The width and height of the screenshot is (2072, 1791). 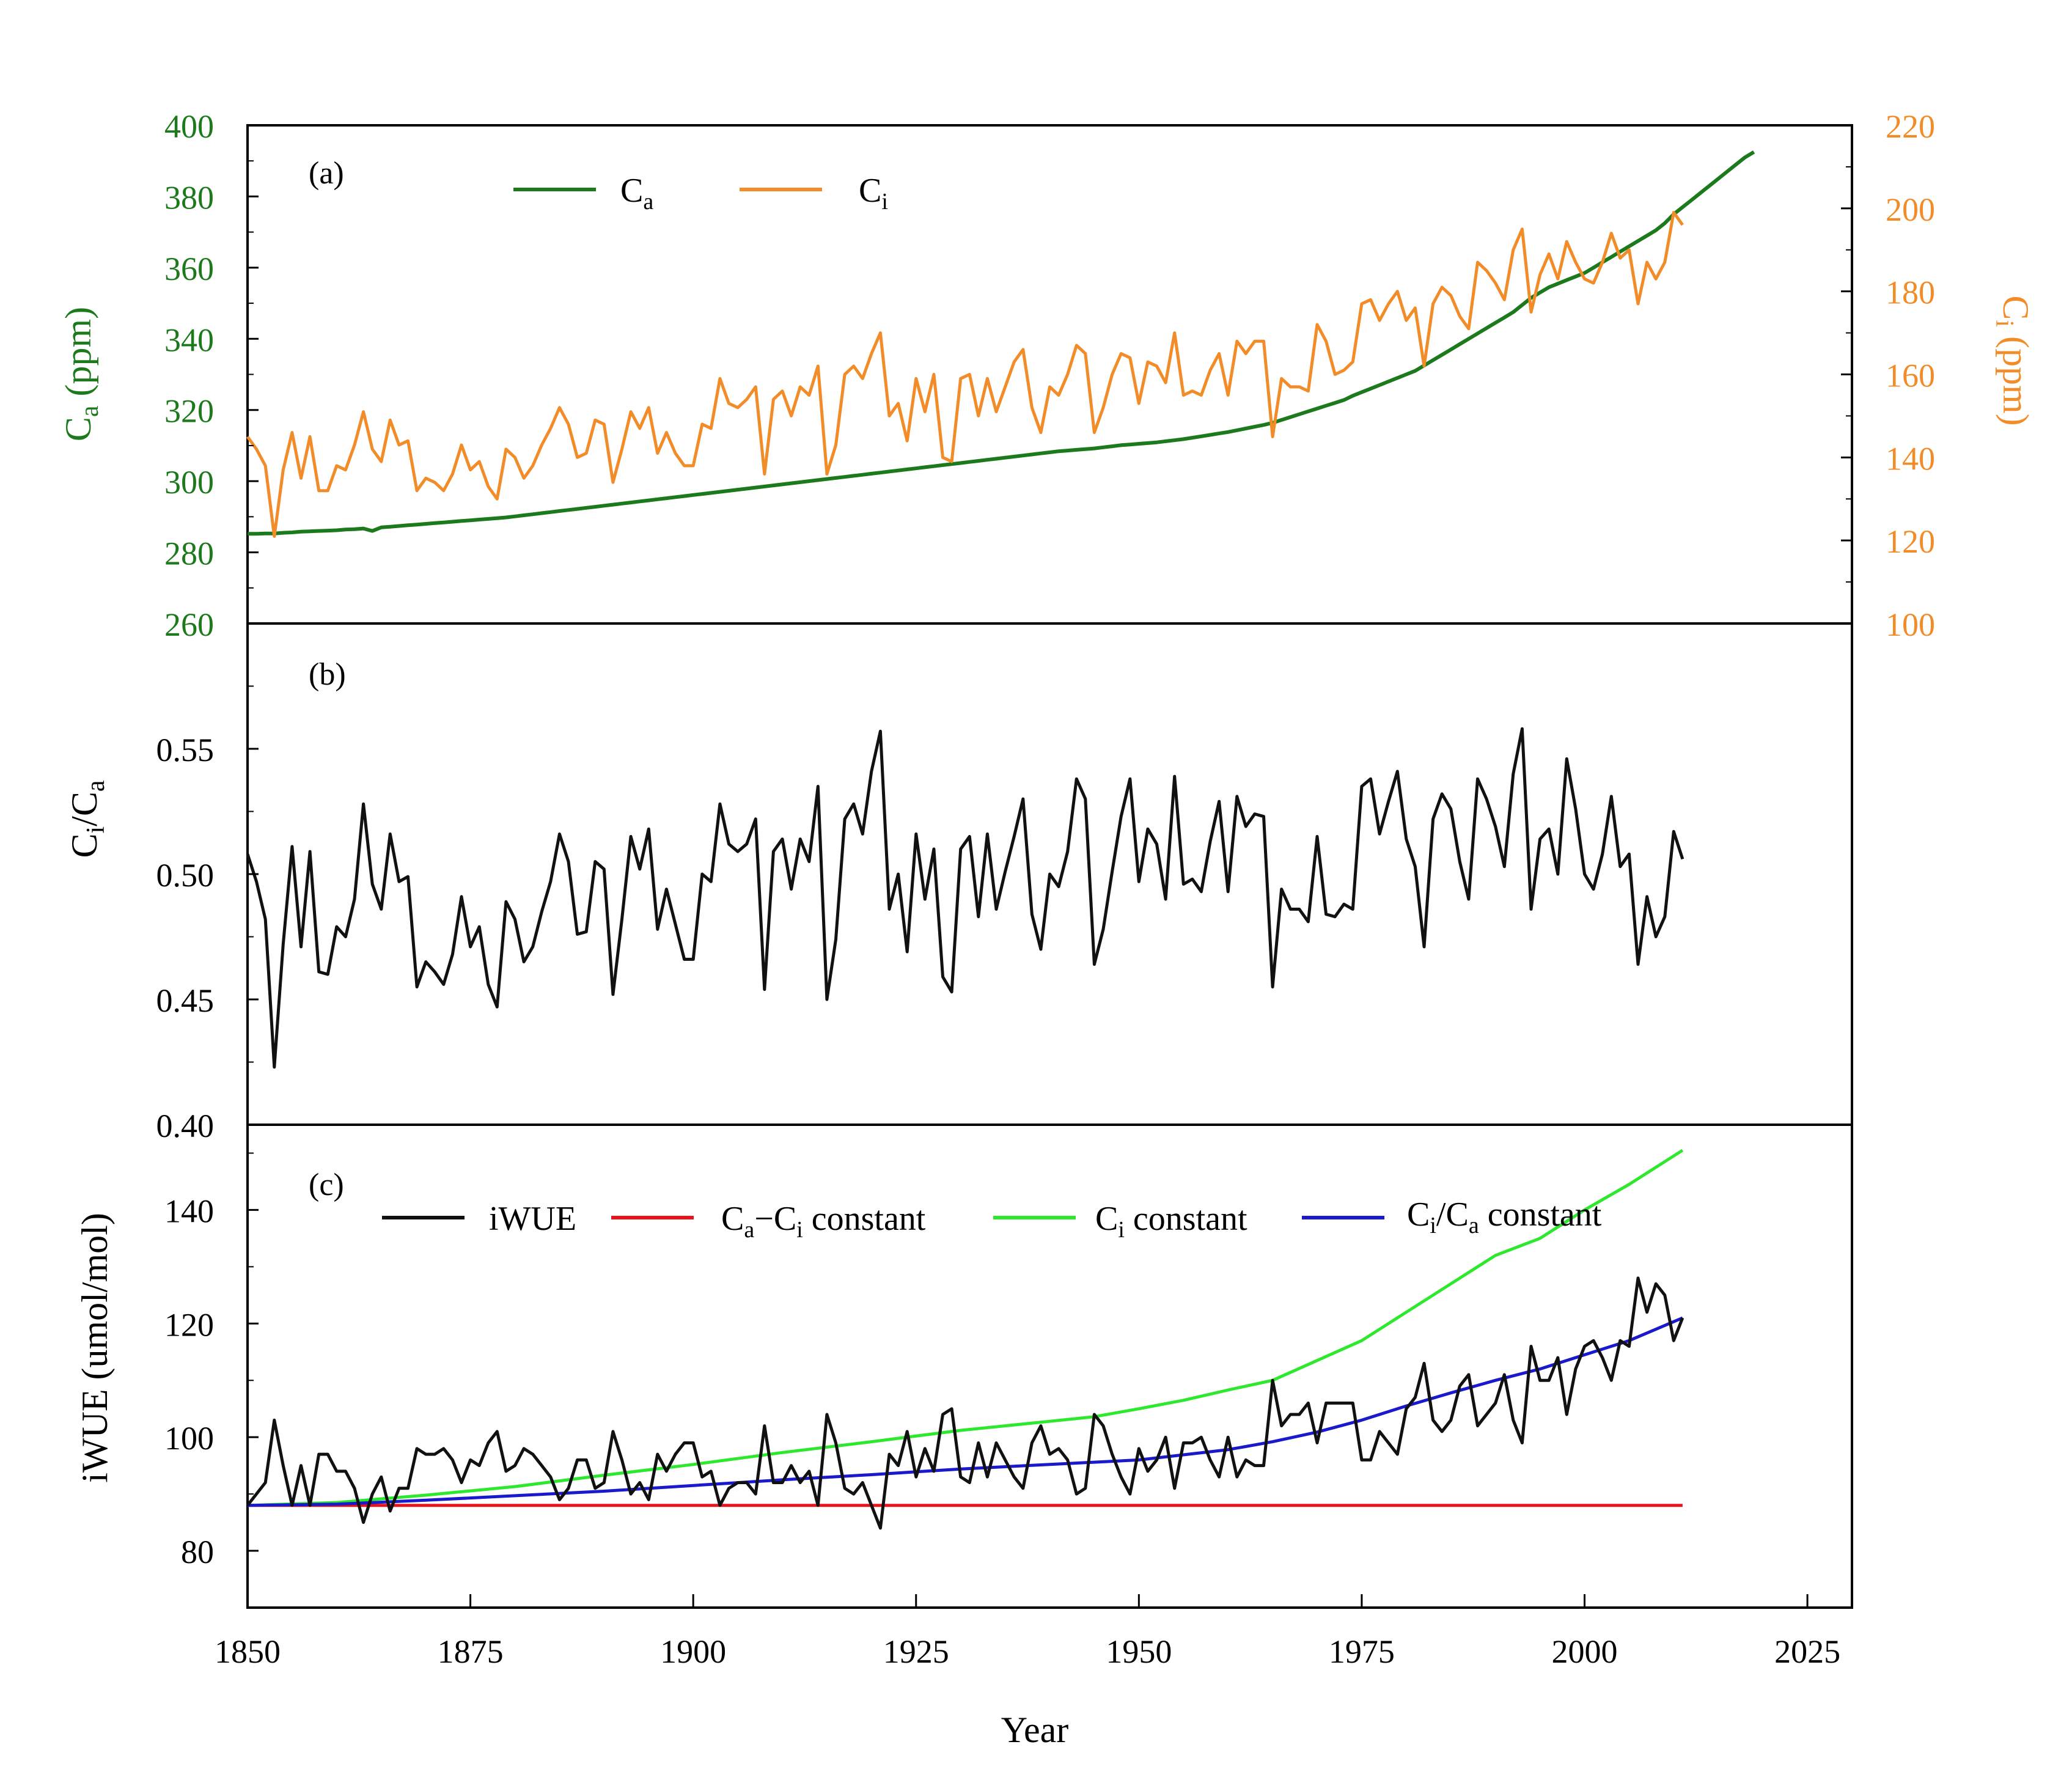 What do you see at coordinates (327, 674) in the screenshot?
I see `panel-b-tag: (b)` at bounding box center [327, 674].